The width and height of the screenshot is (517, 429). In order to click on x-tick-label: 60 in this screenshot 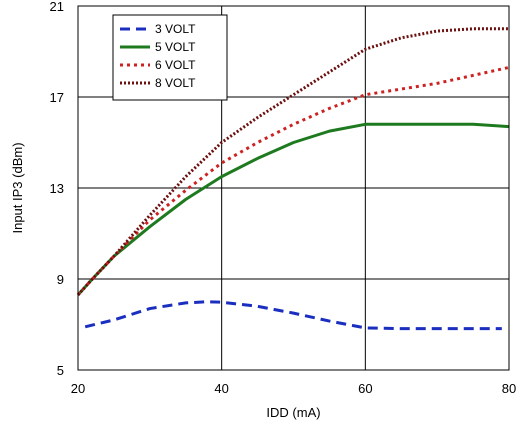, I will do `click(365, 388)`.